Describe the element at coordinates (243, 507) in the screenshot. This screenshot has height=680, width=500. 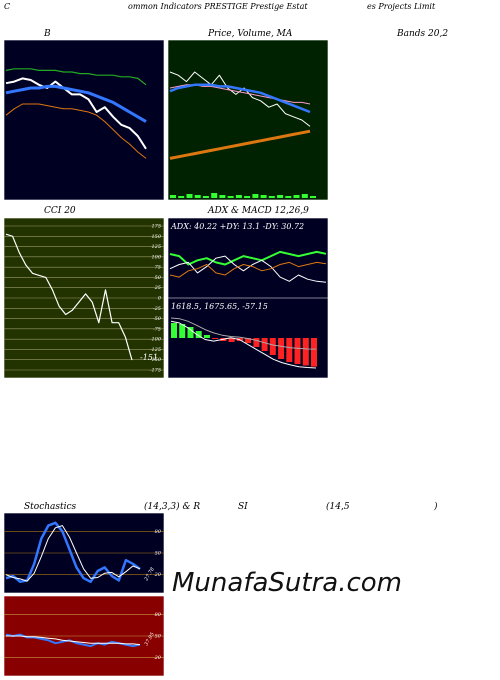
I see `rsi-title: SI` at that location.